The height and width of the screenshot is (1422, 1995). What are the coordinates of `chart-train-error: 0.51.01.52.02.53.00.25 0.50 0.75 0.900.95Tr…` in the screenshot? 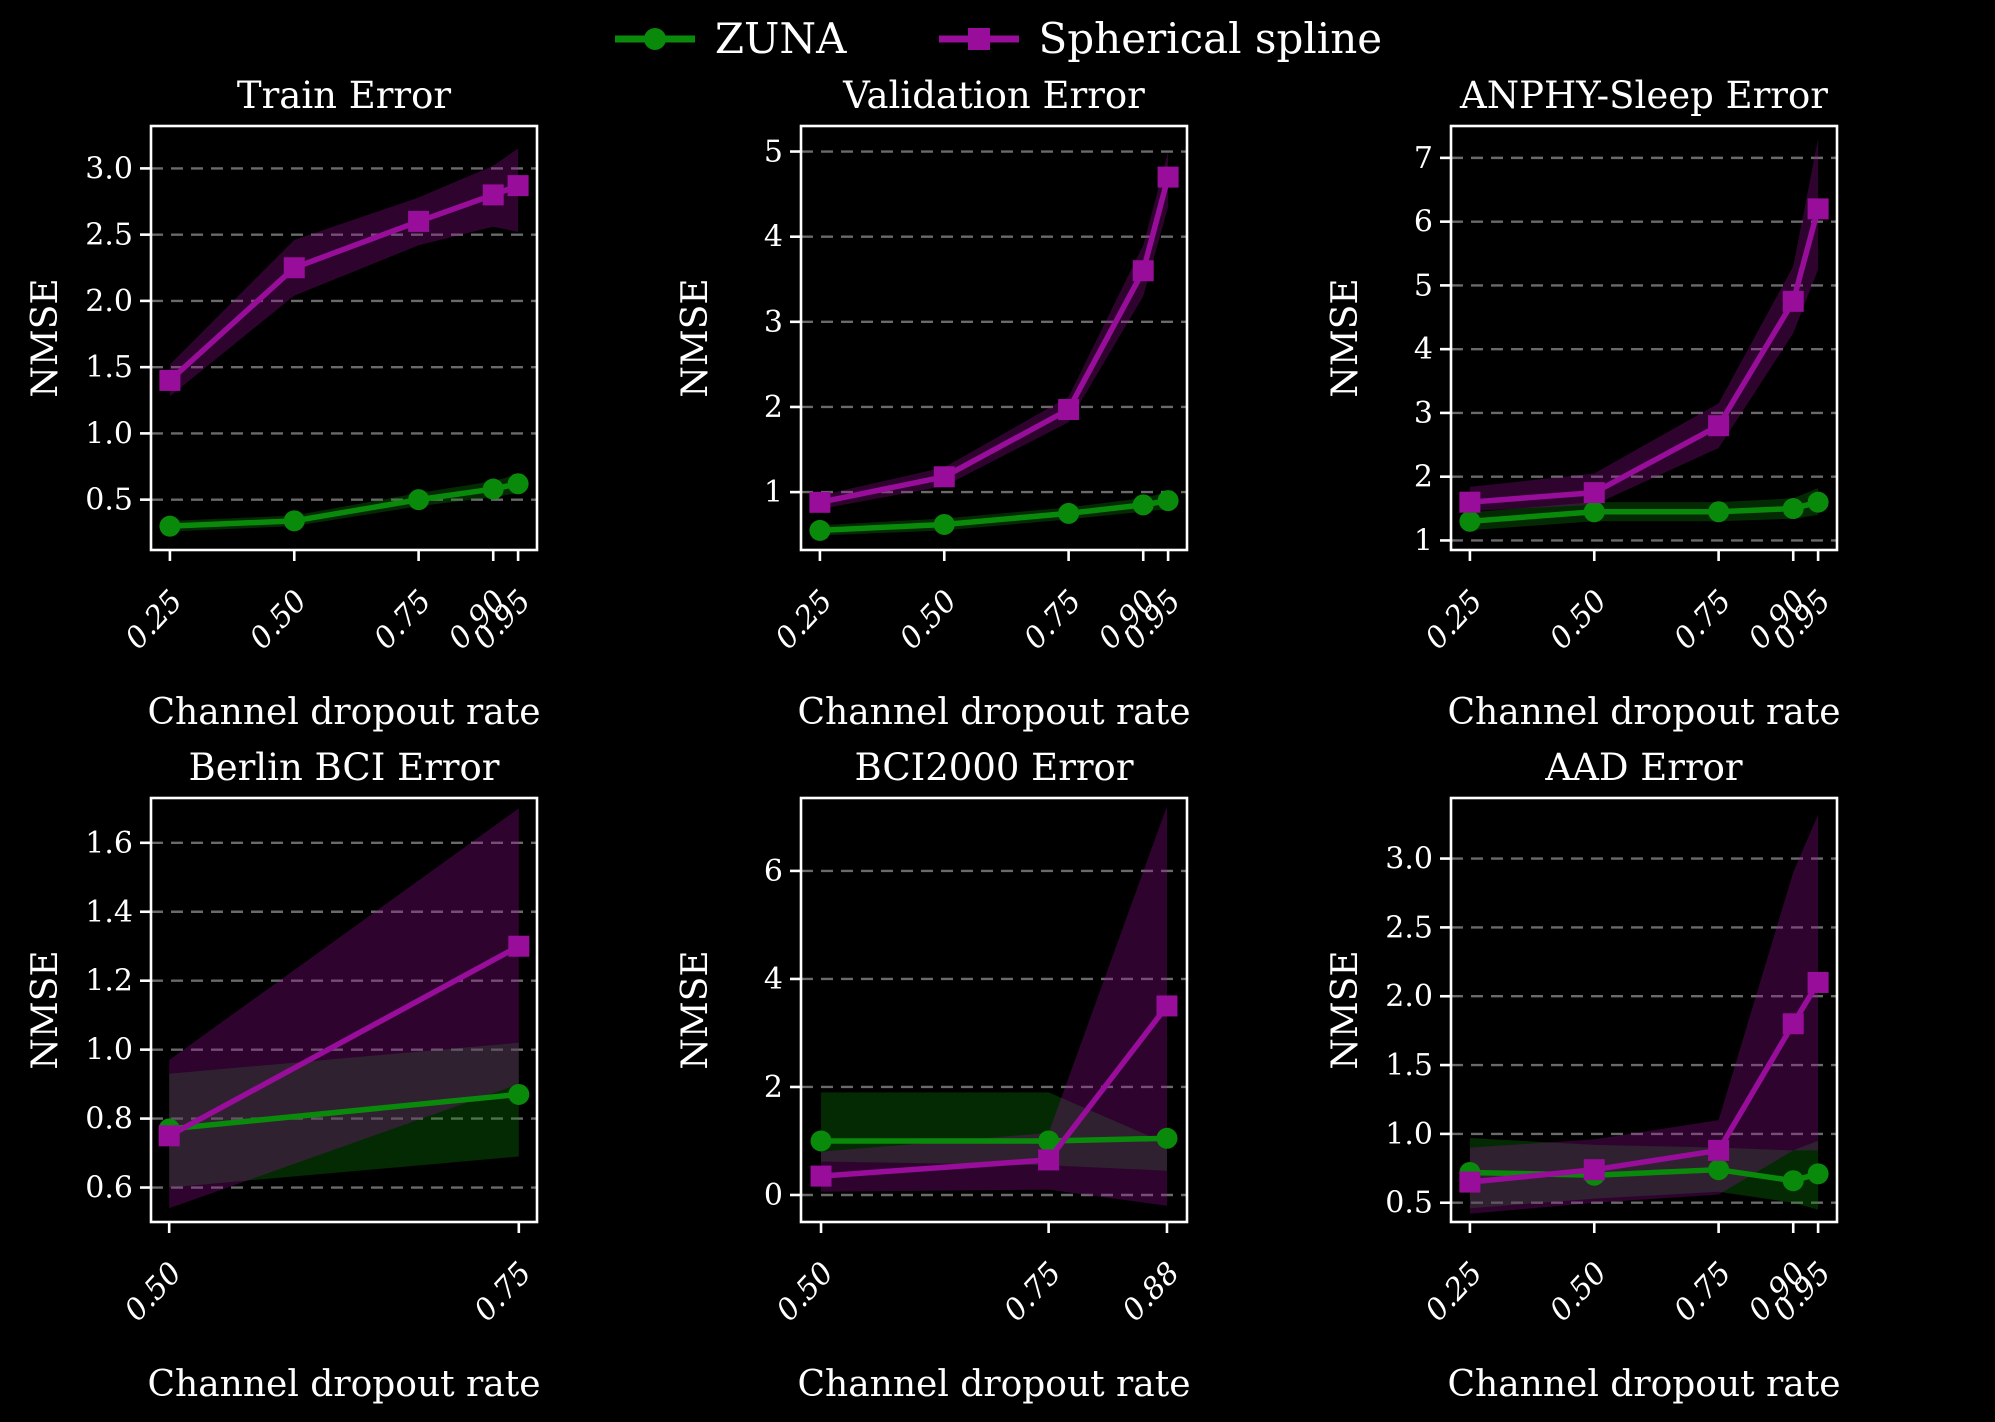 It's located at (283, 403).